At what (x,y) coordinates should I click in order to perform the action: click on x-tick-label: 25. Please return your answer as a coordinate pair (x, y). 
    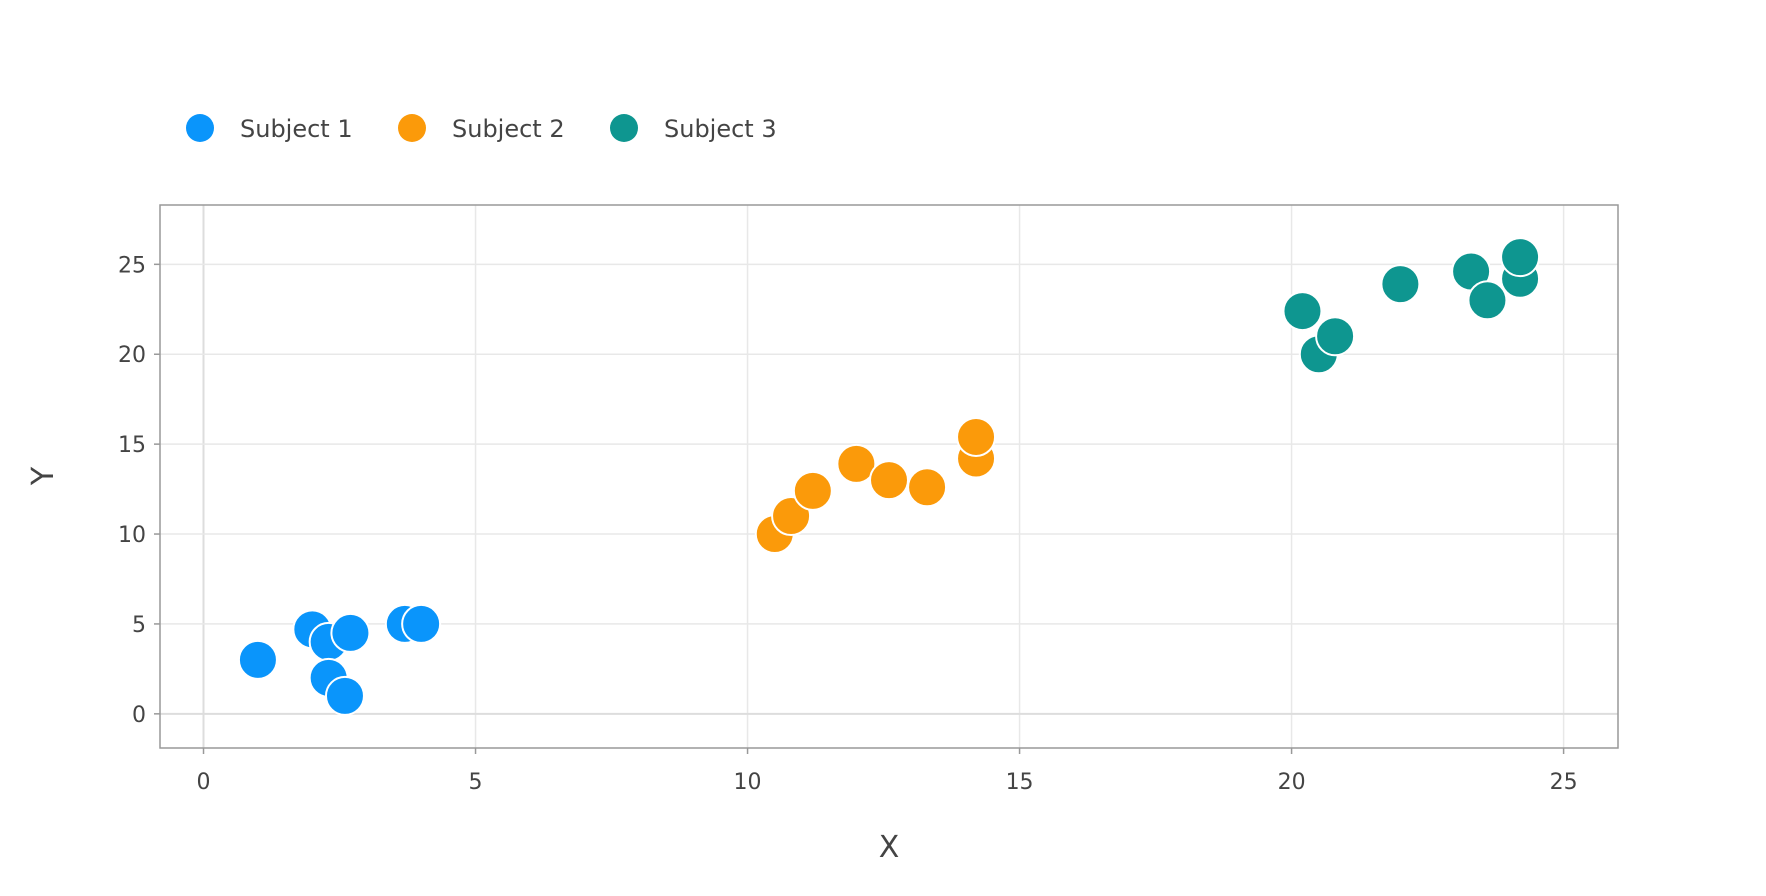
    Looking at the image, I should click on (1564, 782).